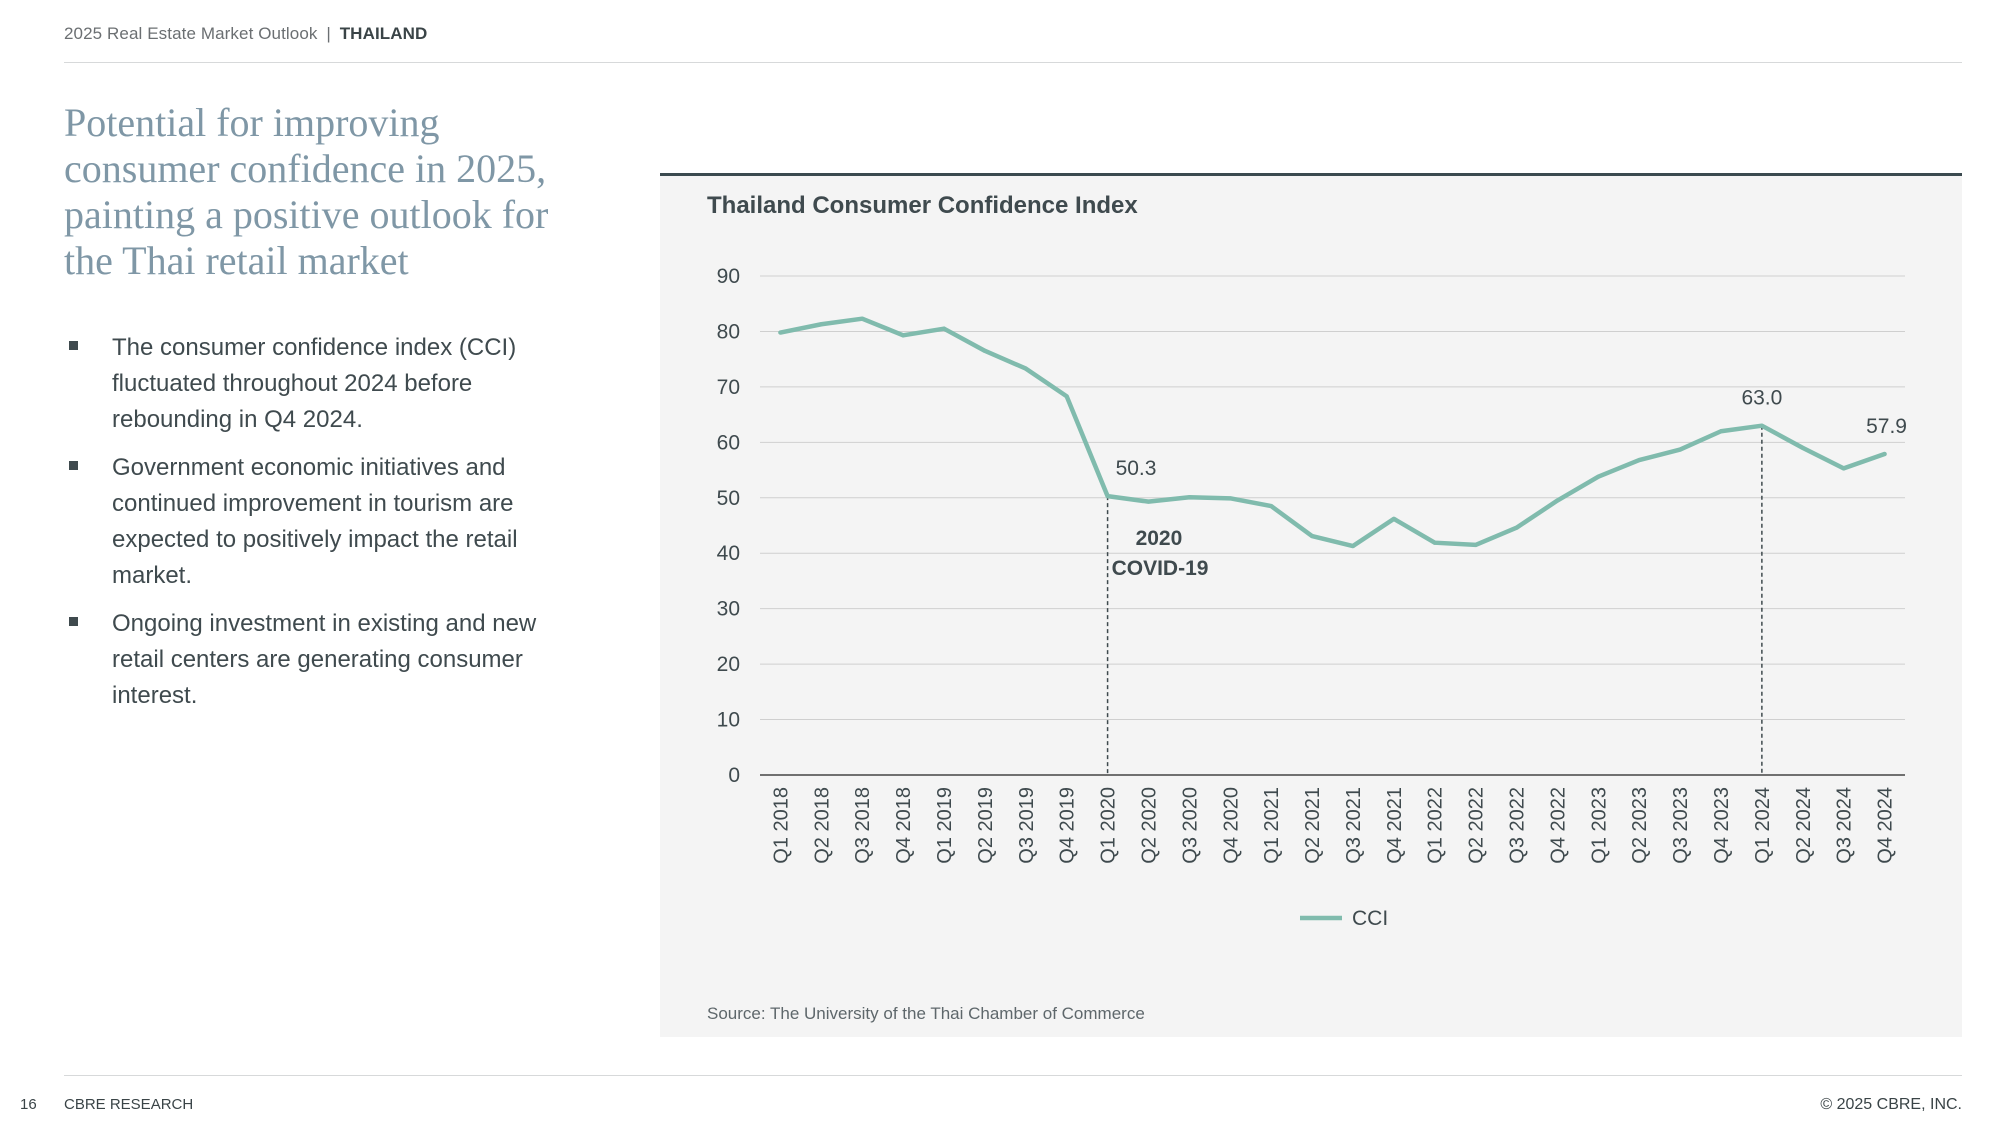 The height and width of the screenshot is (1125, 2000). What do you see at coordinates (1395, 825) in the screenshot?
I see `x-tick-label: Q4 2021` at bounding box center [1395, 825].